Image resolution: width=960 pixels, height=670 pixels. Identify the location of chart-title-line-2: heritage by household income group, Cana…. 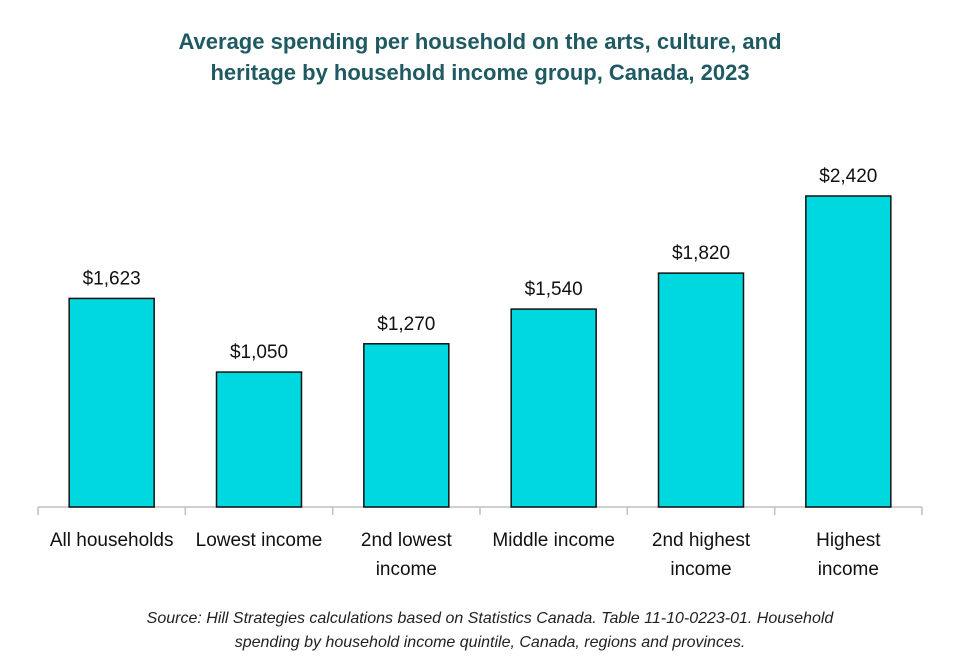
(480, 72).